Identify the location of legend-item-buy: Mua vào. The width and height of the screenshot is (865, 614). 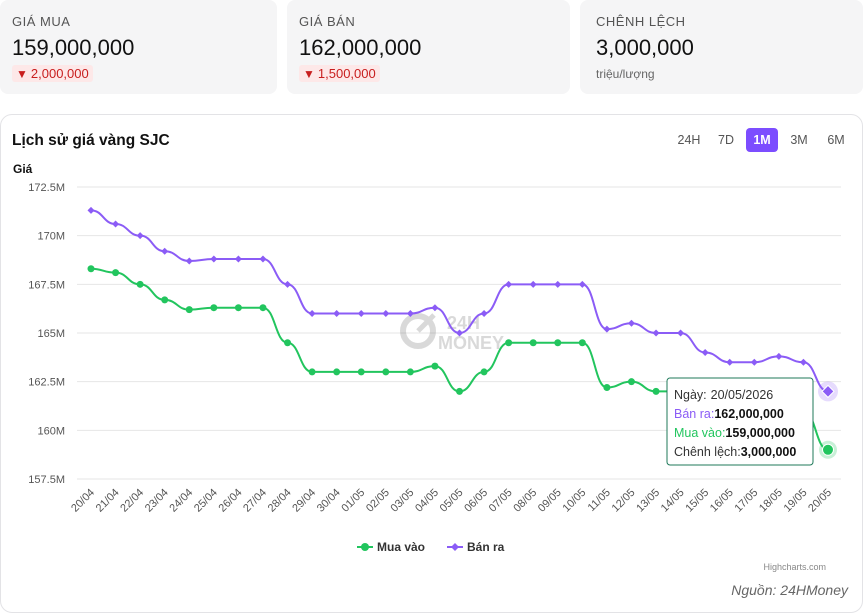
(401, 547).